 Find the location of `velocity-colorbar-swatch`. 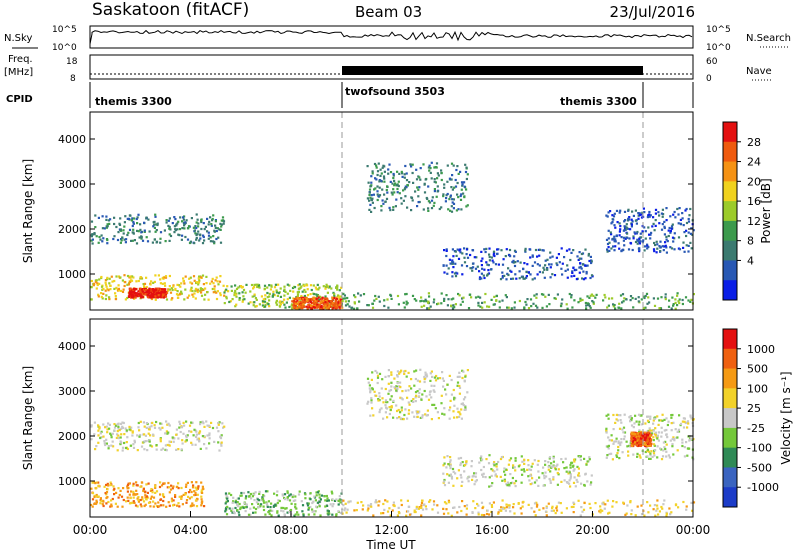

velocity-colorbar-swatch is located at coordinates (730, 398).